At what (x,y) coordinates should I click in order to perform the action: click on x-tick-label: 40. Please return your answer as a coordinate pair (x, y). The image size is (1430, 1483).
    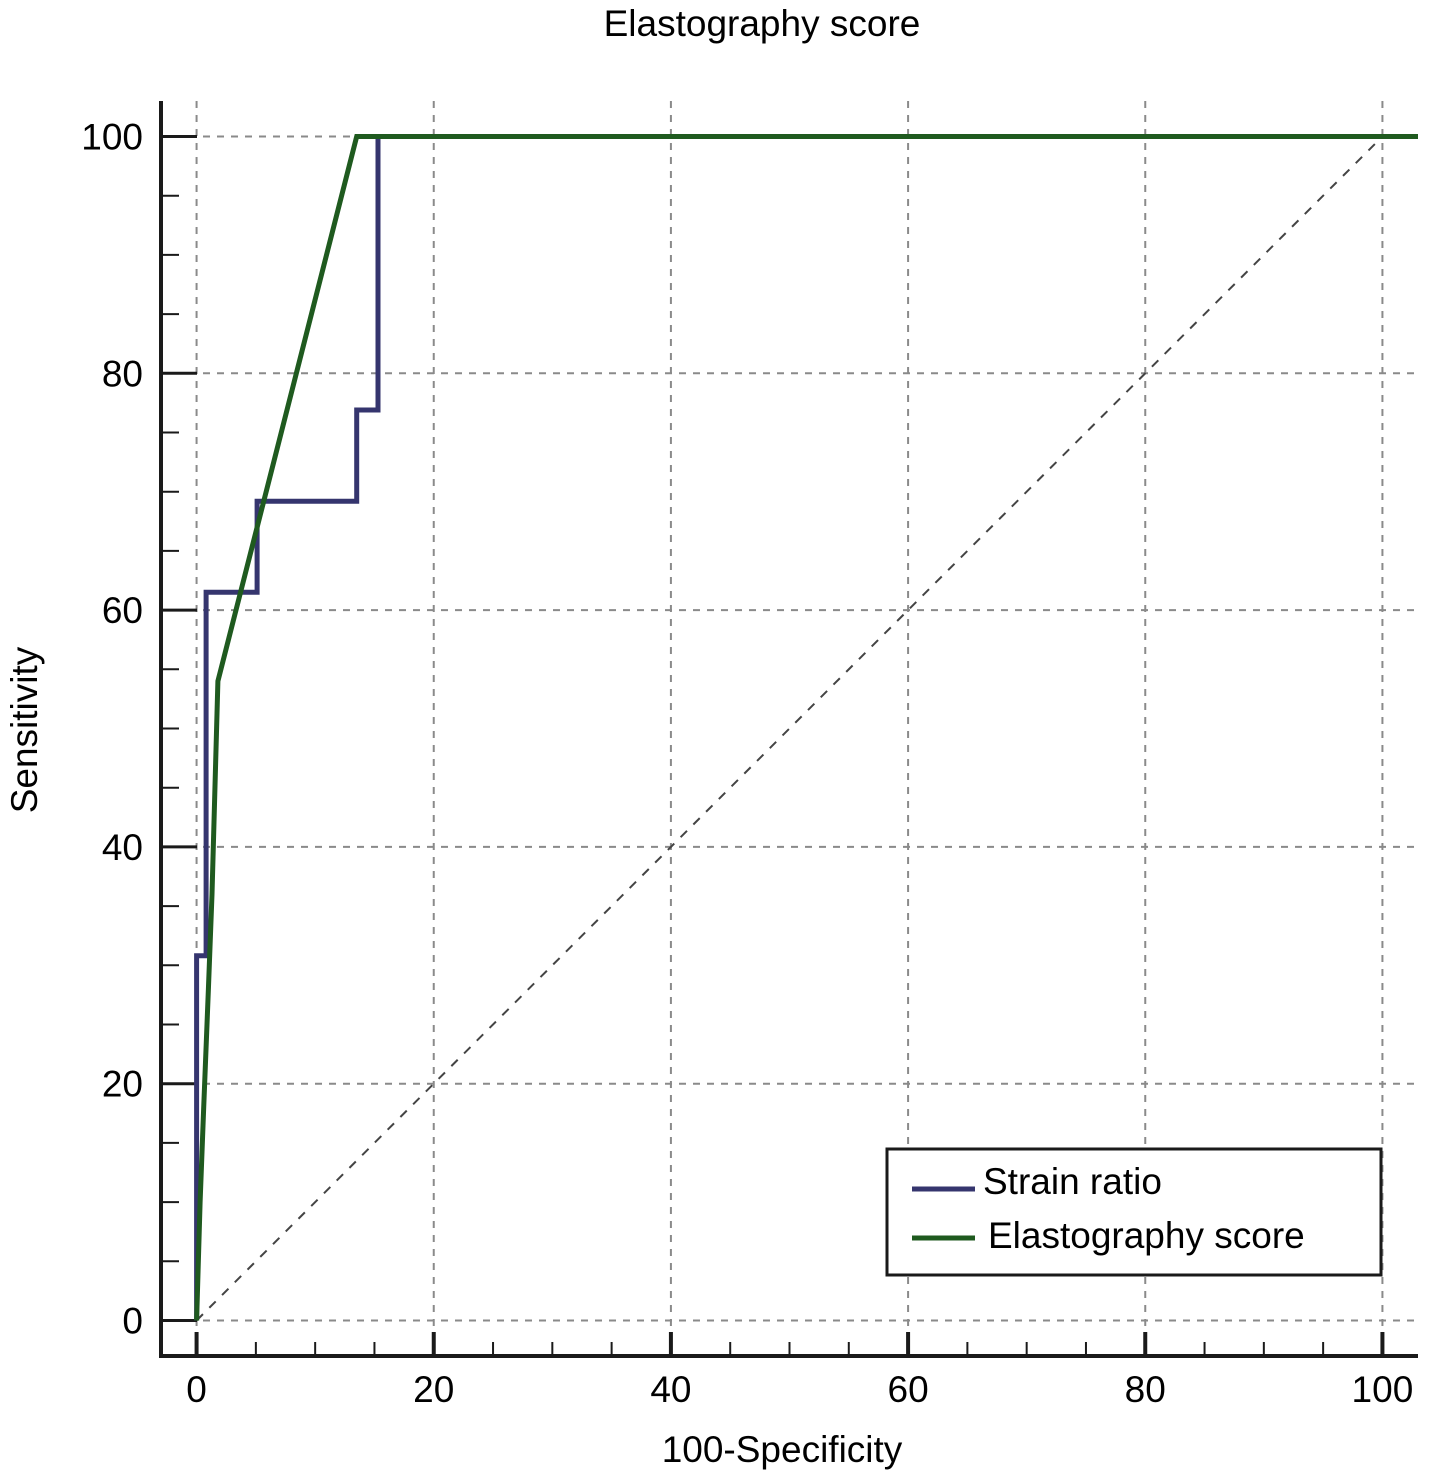
    Looking at the image, I should click on (670, 1389).